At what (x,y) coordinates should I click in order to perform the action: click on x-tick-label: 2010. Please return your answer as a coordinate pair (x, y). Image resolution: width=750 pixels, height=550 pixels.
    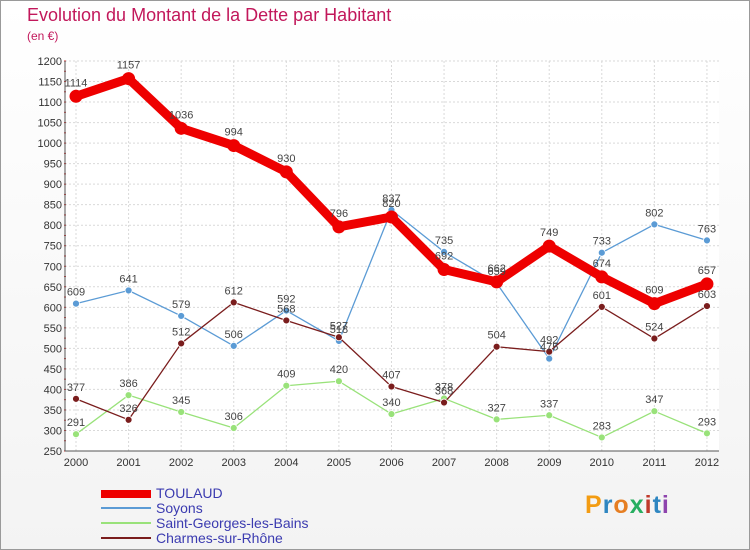
    Looking at the image, I should click on (602, 463).